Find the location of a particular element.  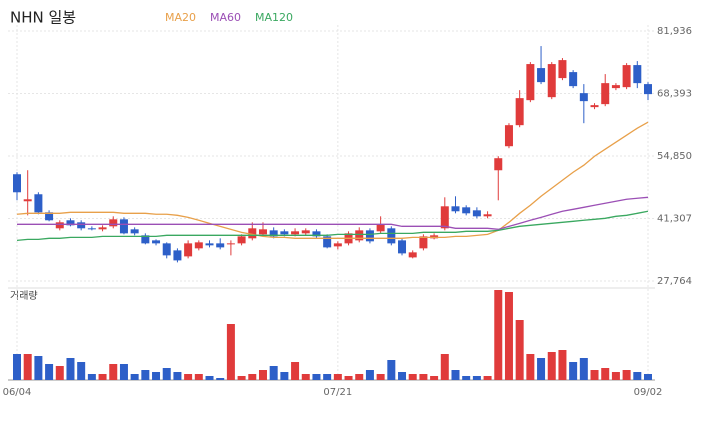

legend-entry: MA120 is located at coordinates (274, 17).